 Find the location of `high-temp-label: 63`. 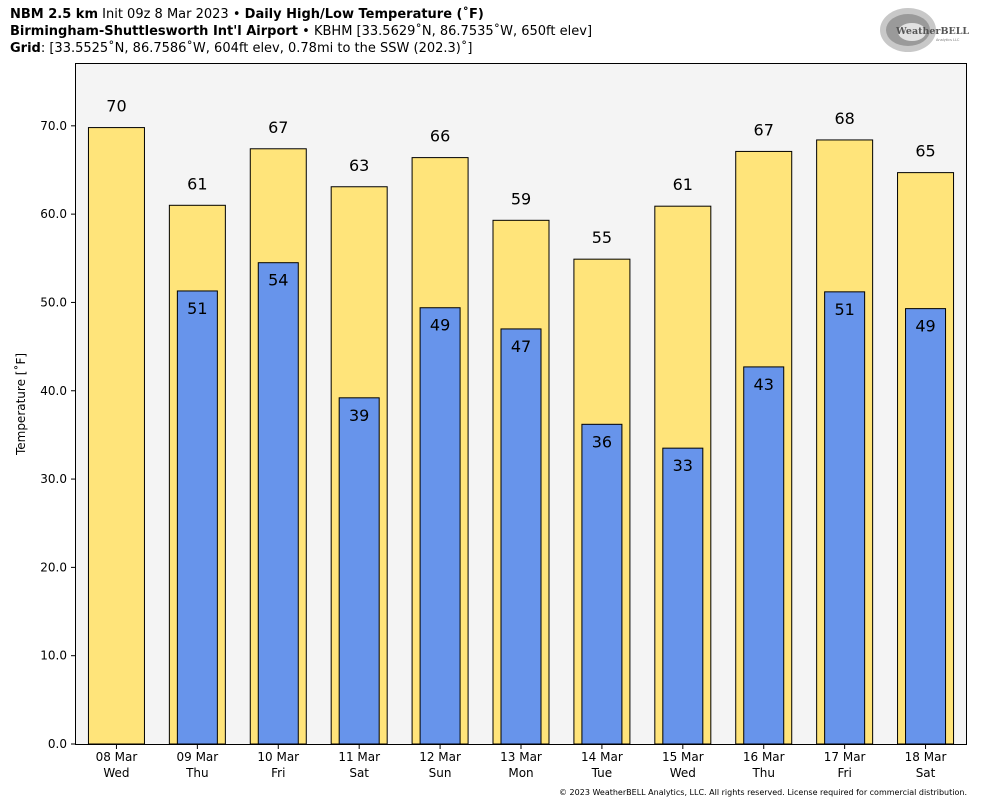

high-temp-label: 63 is located at coordinates (359, 165).